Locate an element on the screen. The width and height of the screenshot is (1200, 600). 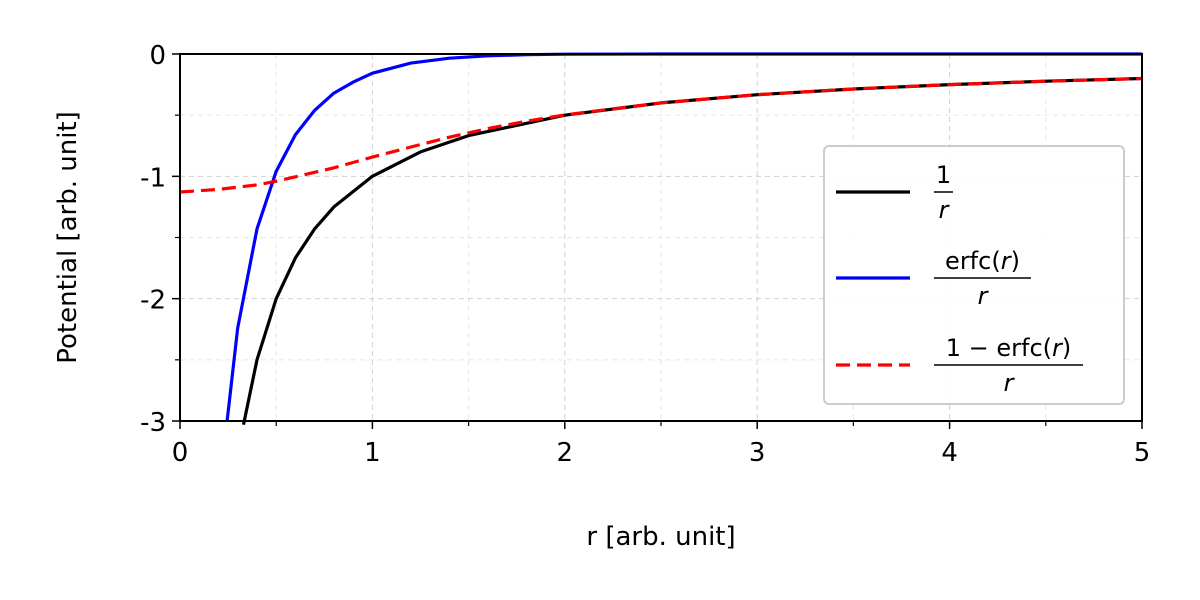
legend-box is located at coordinates (974, 275).